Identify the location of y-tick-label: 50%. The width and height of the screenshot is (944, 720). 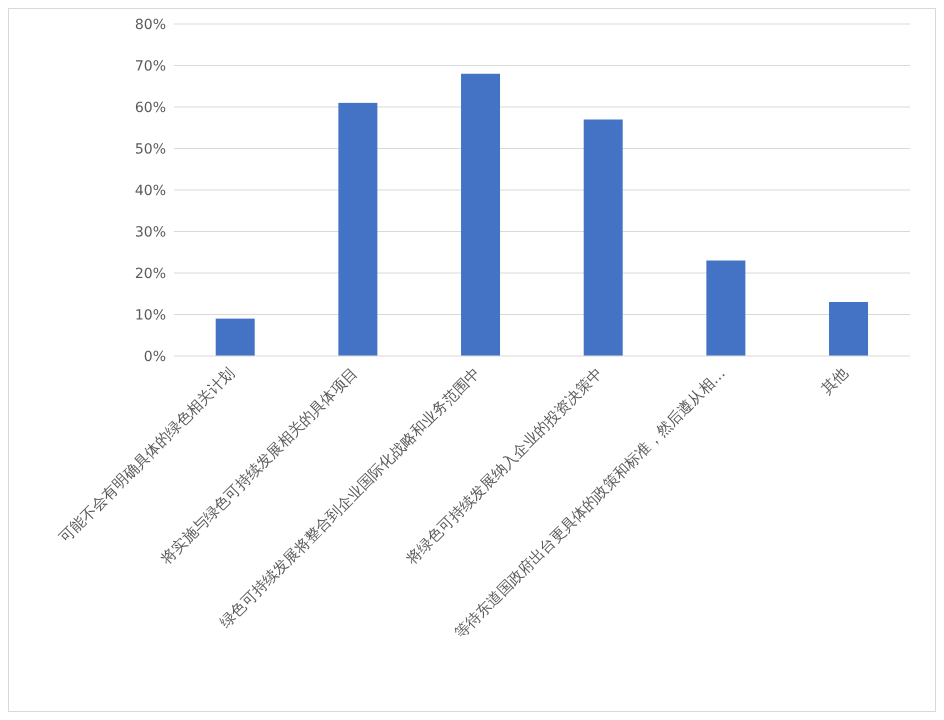
(150, 149).